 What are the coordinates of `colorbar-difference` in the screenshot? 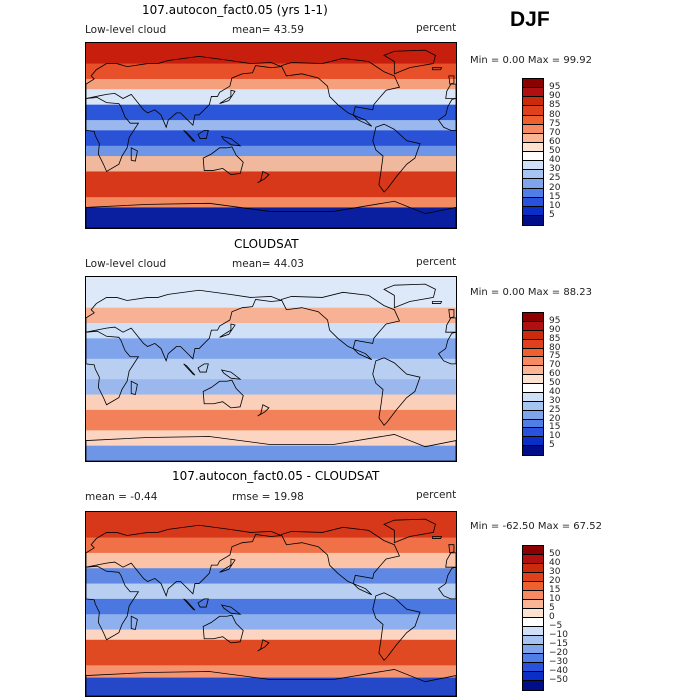 It's located at (533, 618).